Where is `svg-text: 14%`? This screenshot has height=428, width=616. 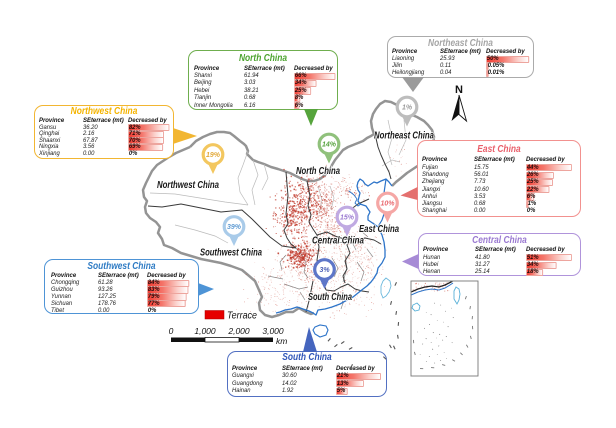
svg-text: 14% is located at coordinates (329, 145).